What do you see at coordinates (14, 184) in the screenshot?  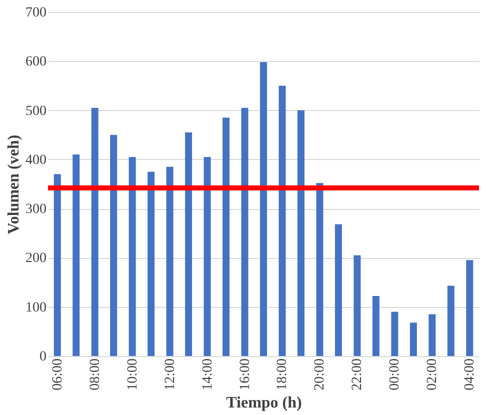 I see `y-axis-title: Volumen (veh)` at bounding box center [14, 184].